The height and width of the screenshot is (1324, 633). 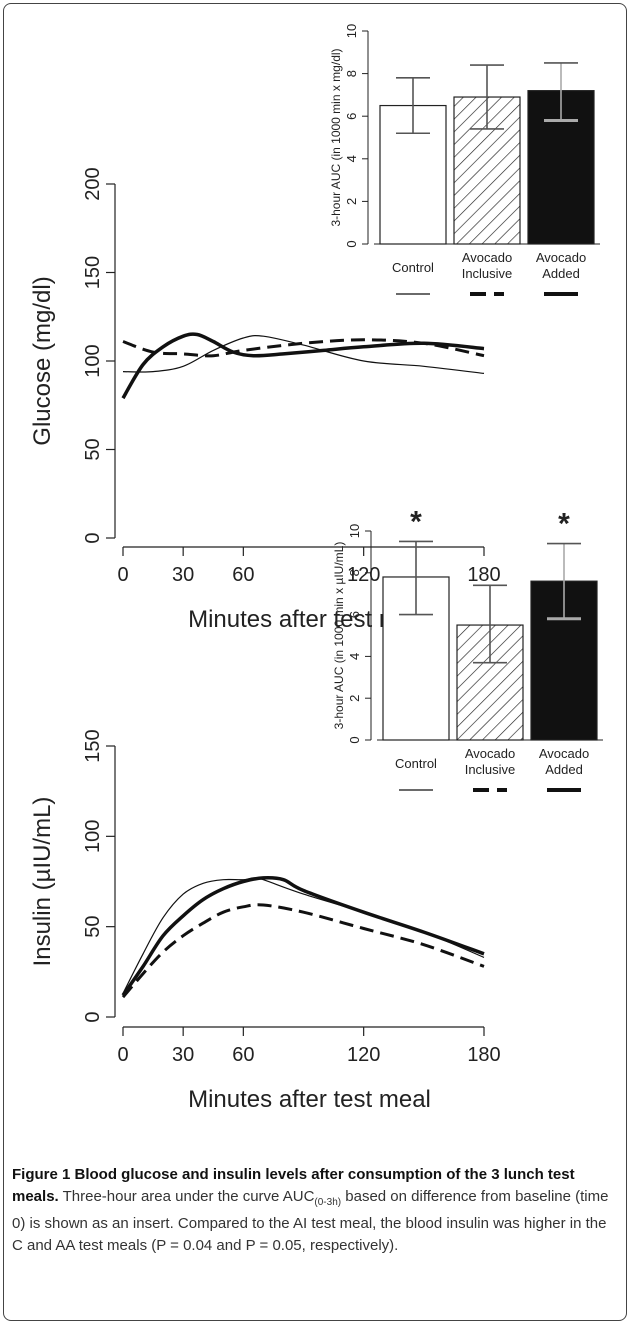 I want to click on chart2-x-tick-label: 30, so click(x=183, y=1055).